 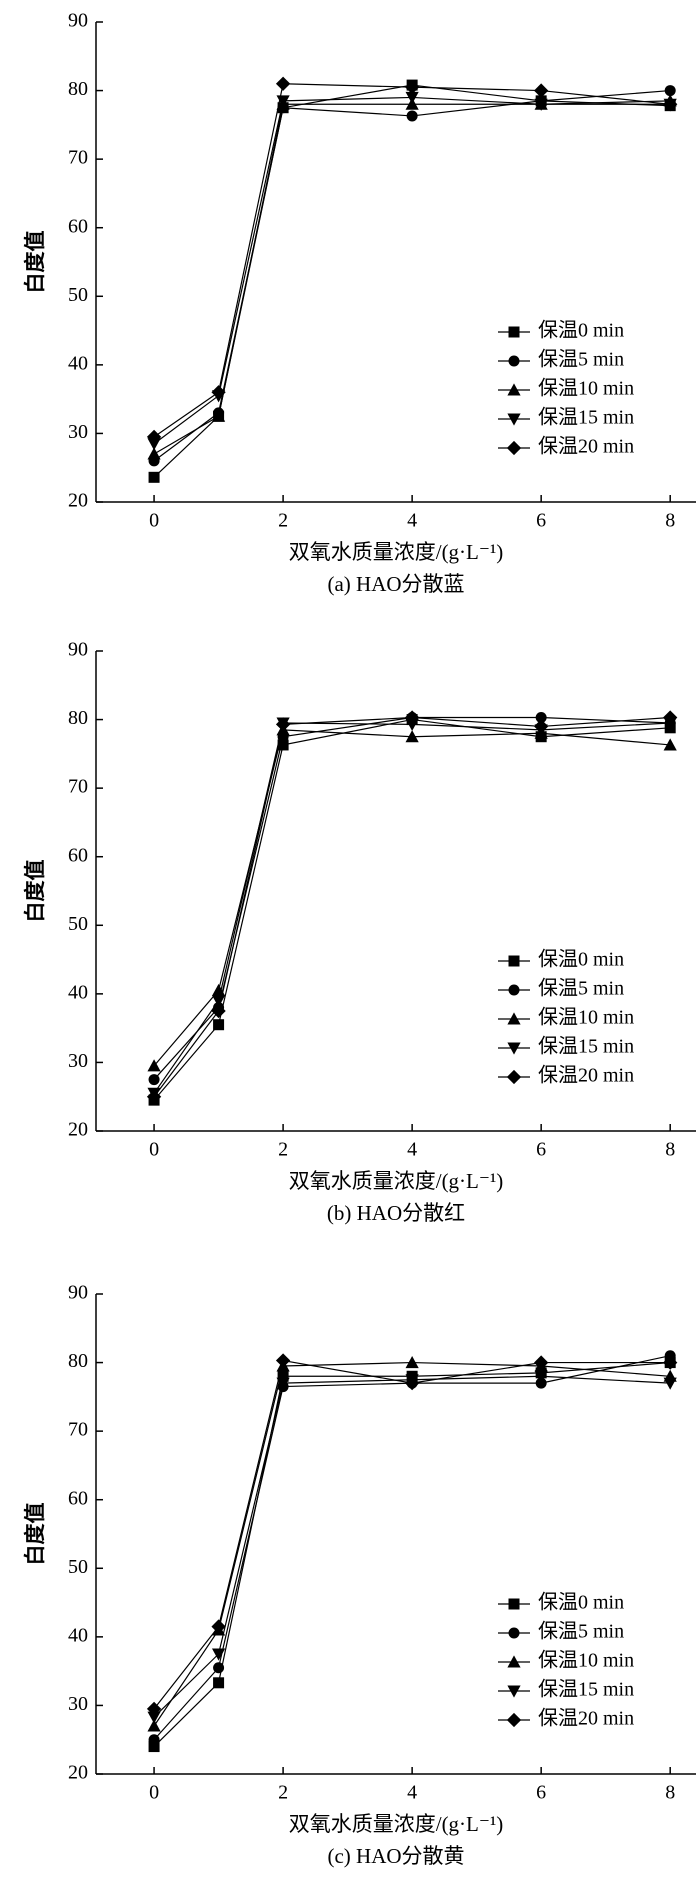 What do you see at coordinates (78, 1773) in the screenshot?
I see `y-tick-label: 20` at bounding box center [78, 1773].